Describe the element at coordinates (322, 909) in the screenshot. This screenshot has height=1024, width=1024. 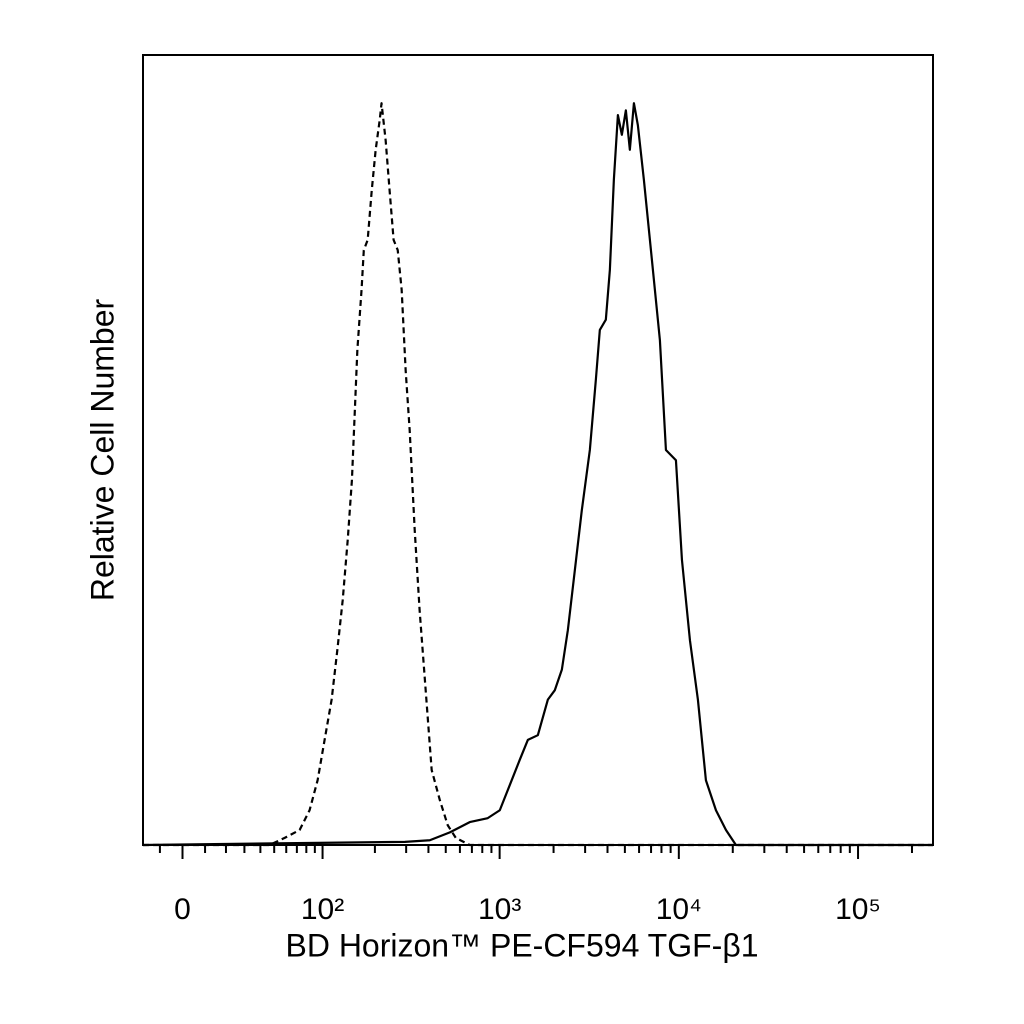
I see `x-tick-label: 10²` at that location.